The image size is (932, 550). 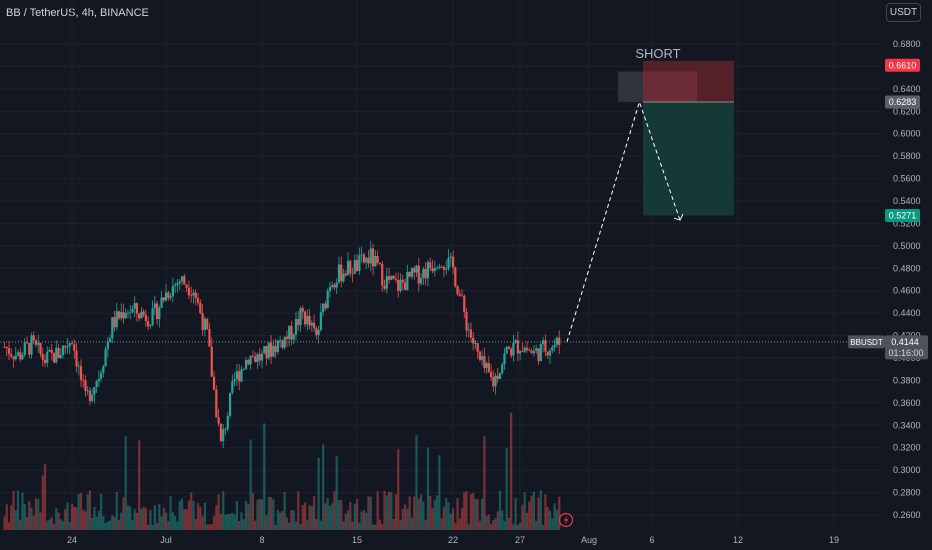 I want to click on bar-countdown: 01:16:00, so click(x=905, y=353).